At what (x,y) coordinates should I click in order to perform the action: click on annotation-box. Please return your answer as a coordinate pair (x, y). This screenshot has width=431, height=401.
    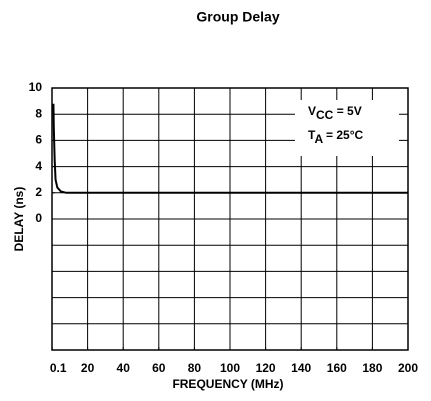
    Looking at the image, I should click on (347, 128).